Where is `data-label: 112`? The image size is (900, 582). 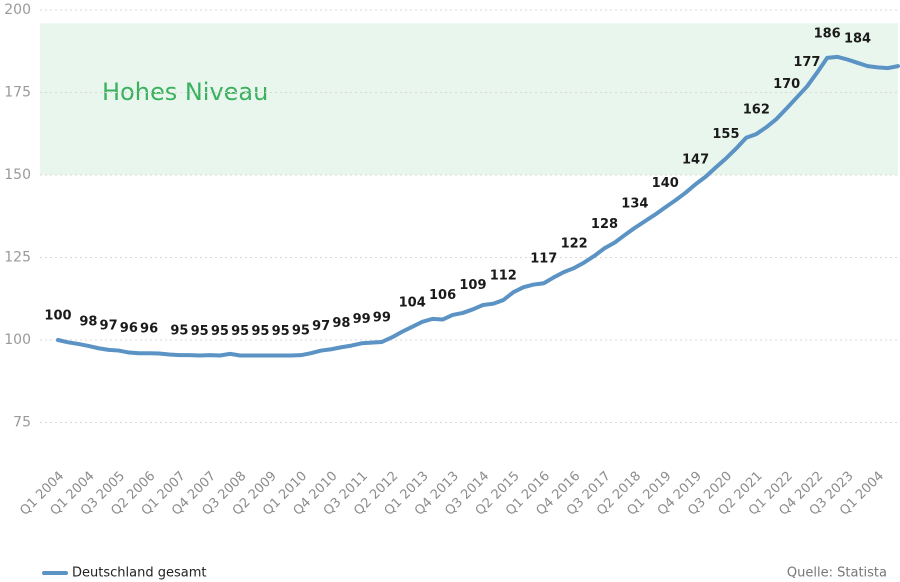
data-label: 112 is located at coordinates (503, 276).